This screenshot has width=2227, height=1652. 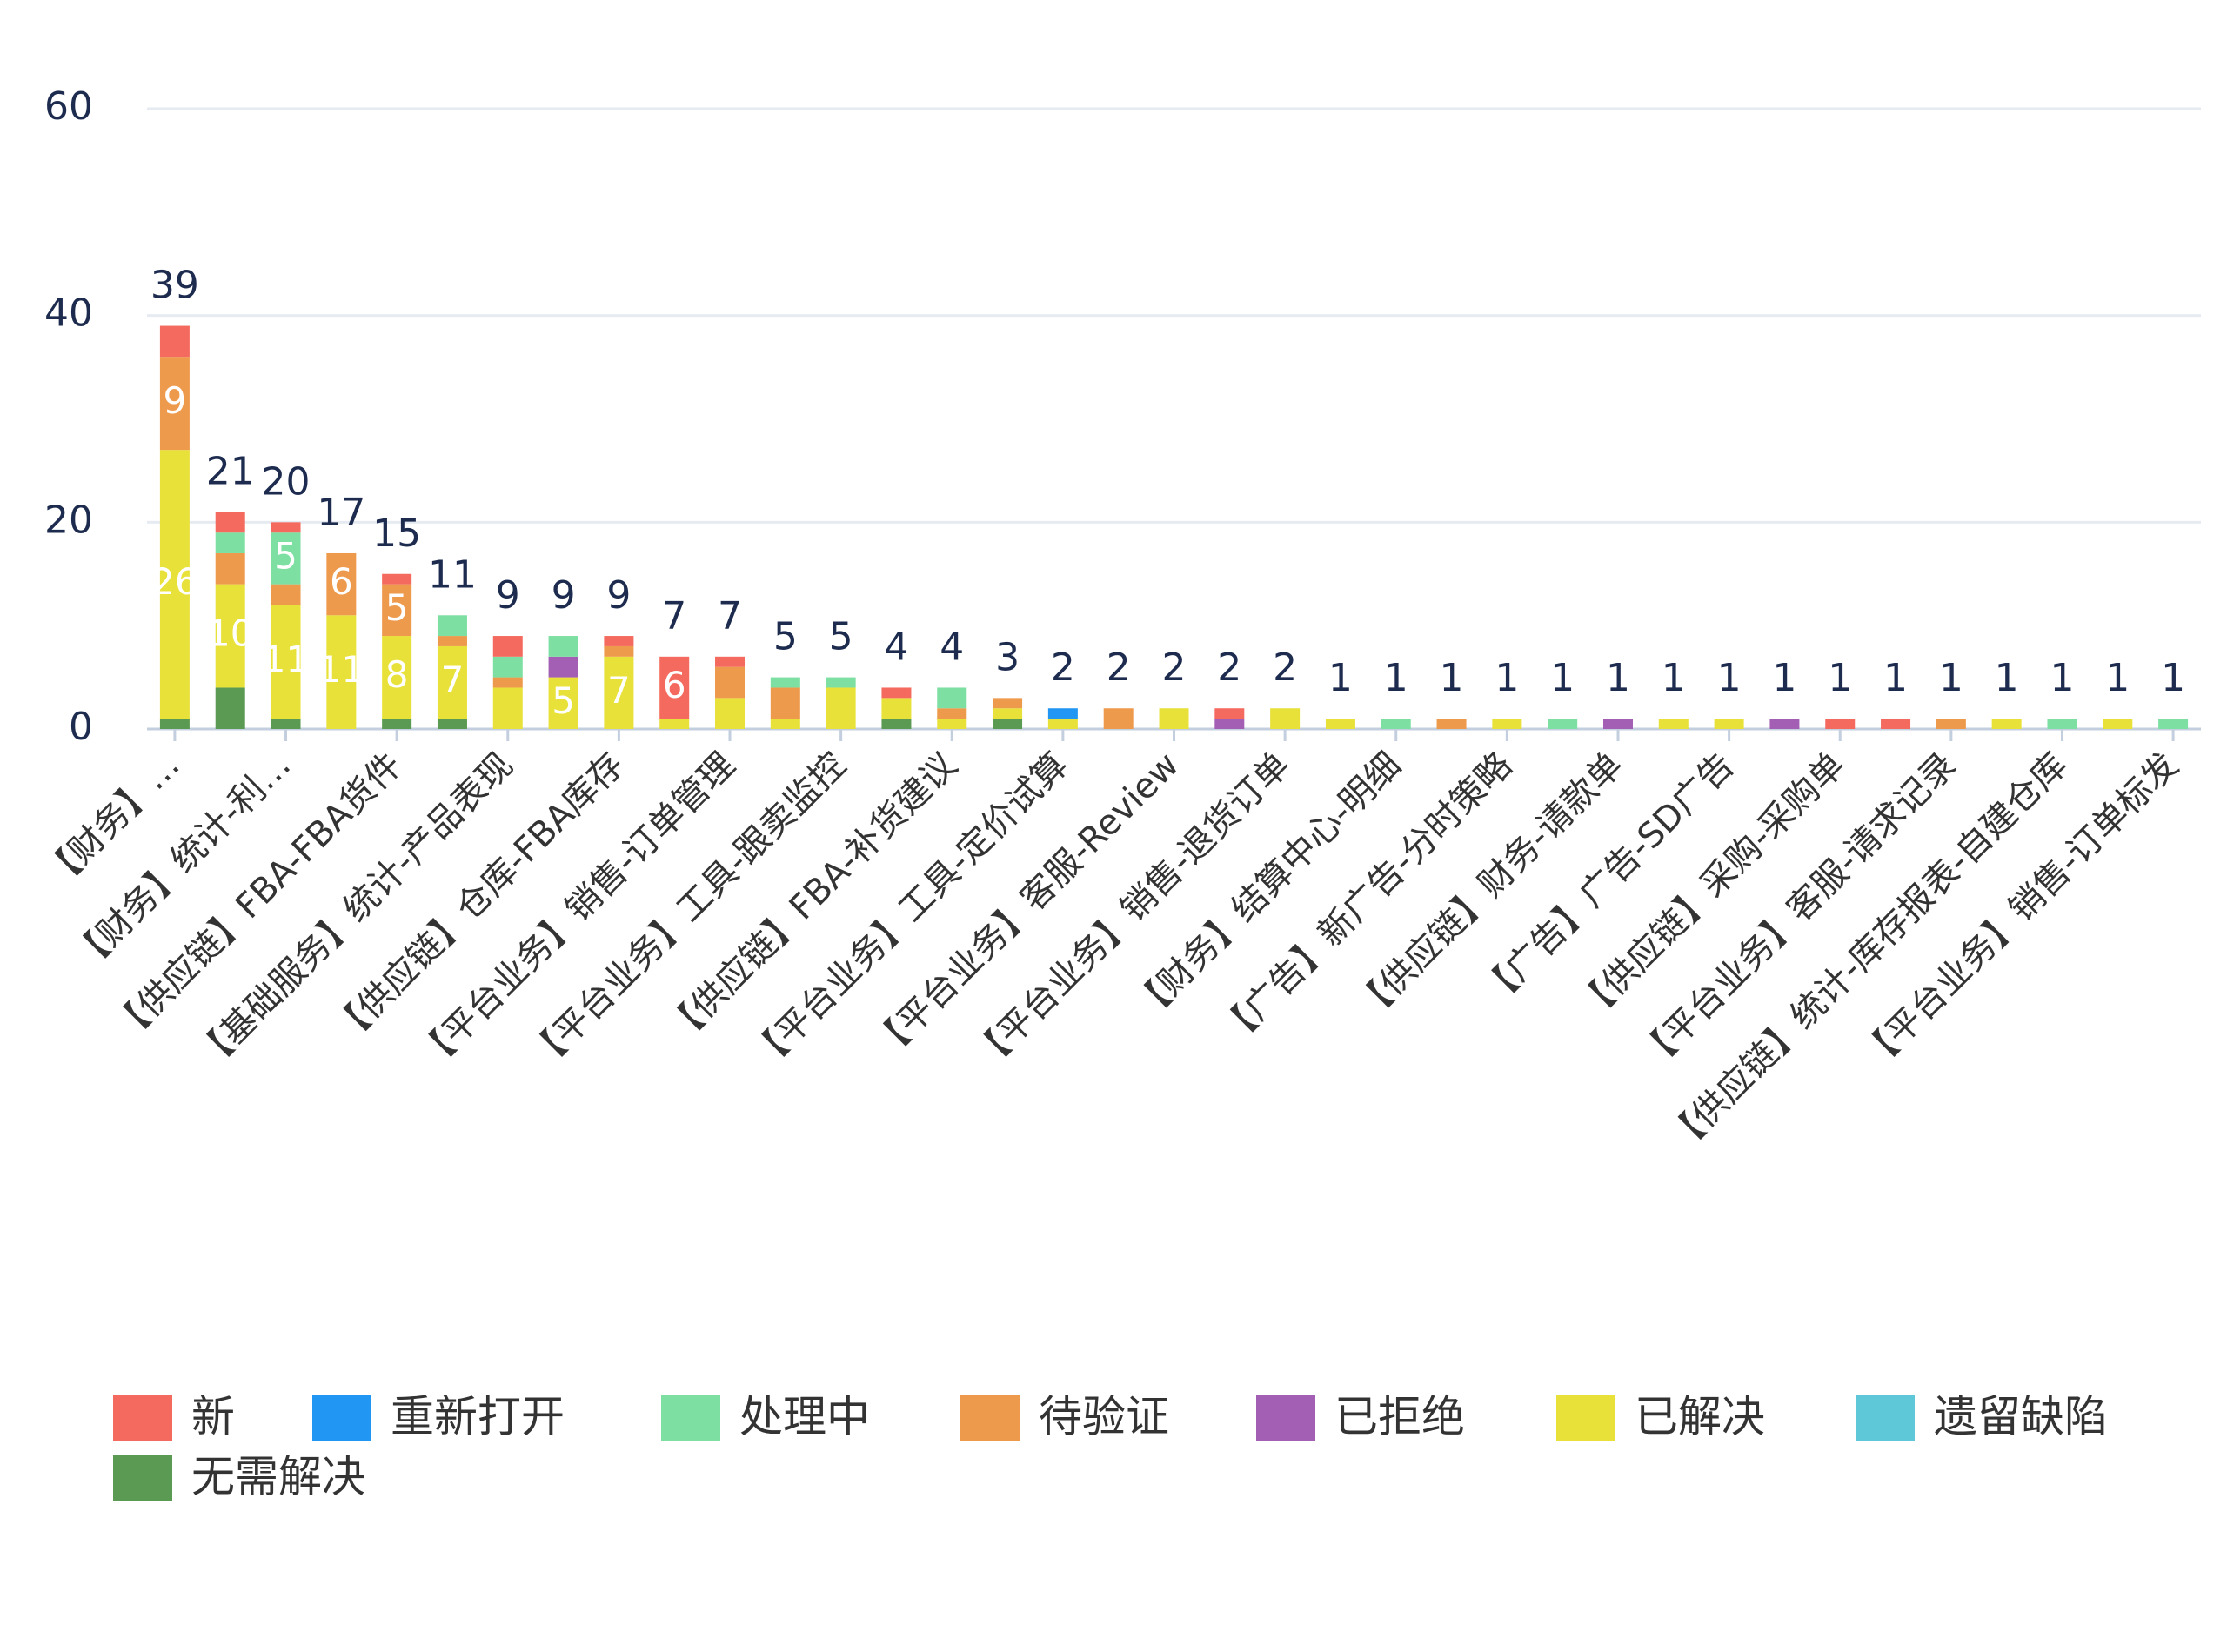 What do you see at coordinates (1399, 1417) in the screenshot?
I see `legend-label: 已拒绝` at bounding box center [1399, 1417].